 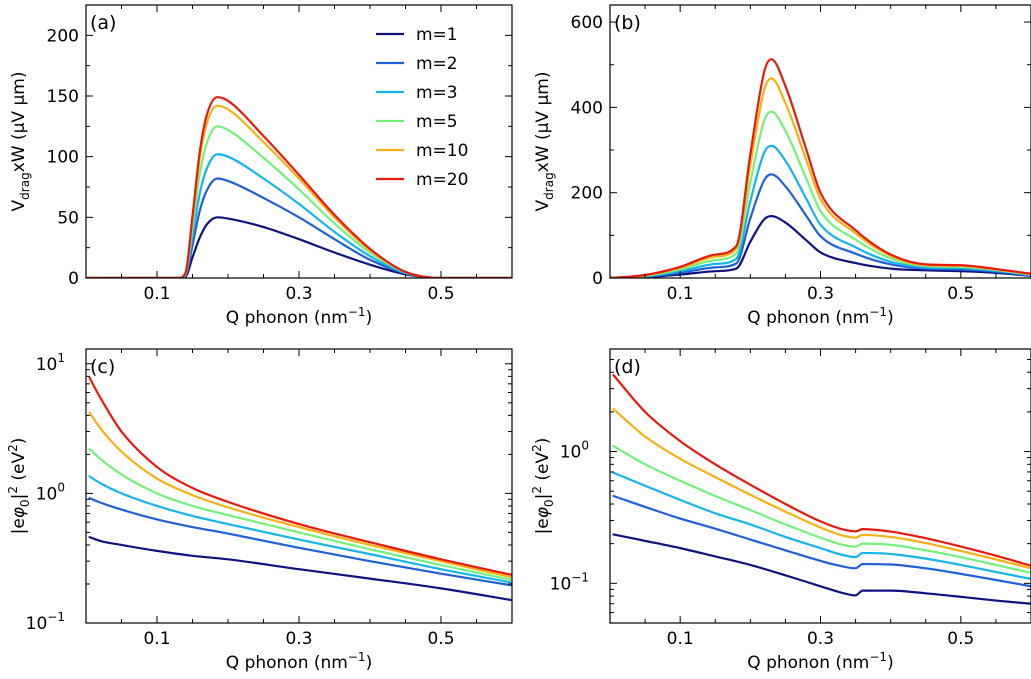 I want to click on legend-label: m=10, so click(x=442, y=151).